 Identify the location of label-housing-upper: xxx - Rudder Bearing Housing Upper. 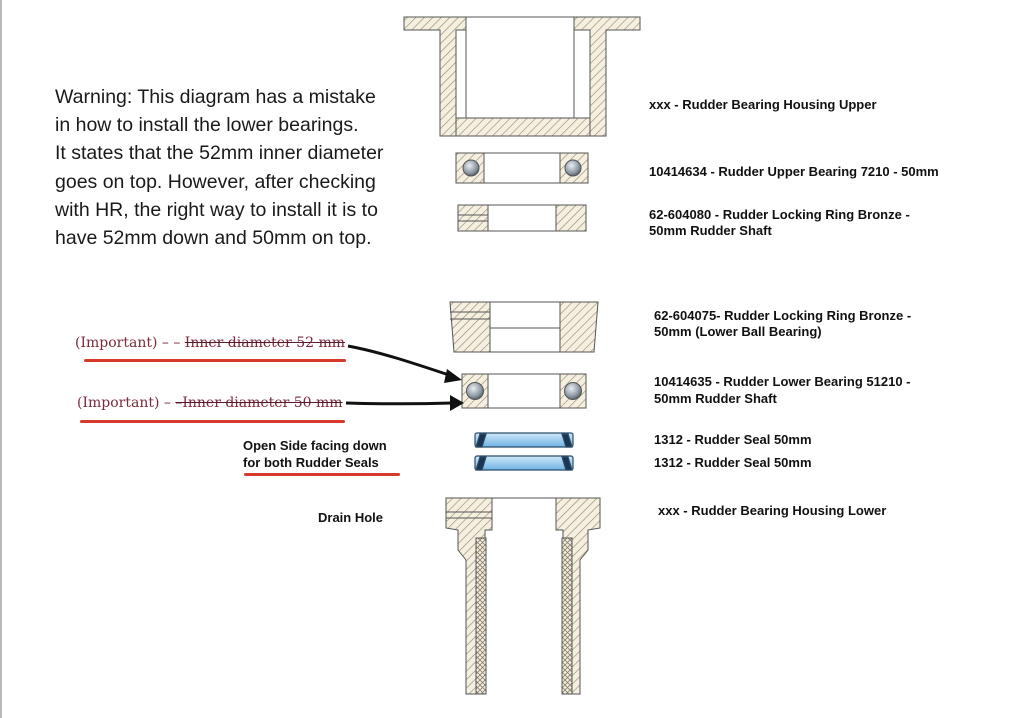
(763, 104).